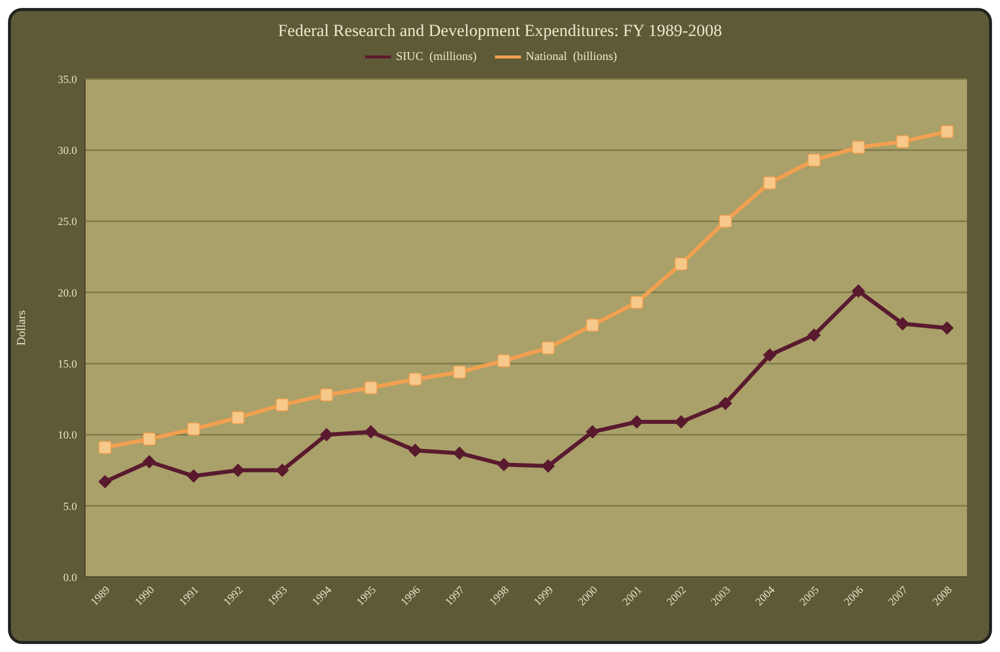  What do you see at coordinates (70, 578) in the screenshot?
I see `y-tick-label: 0.0` at bounding box center [70, 578].